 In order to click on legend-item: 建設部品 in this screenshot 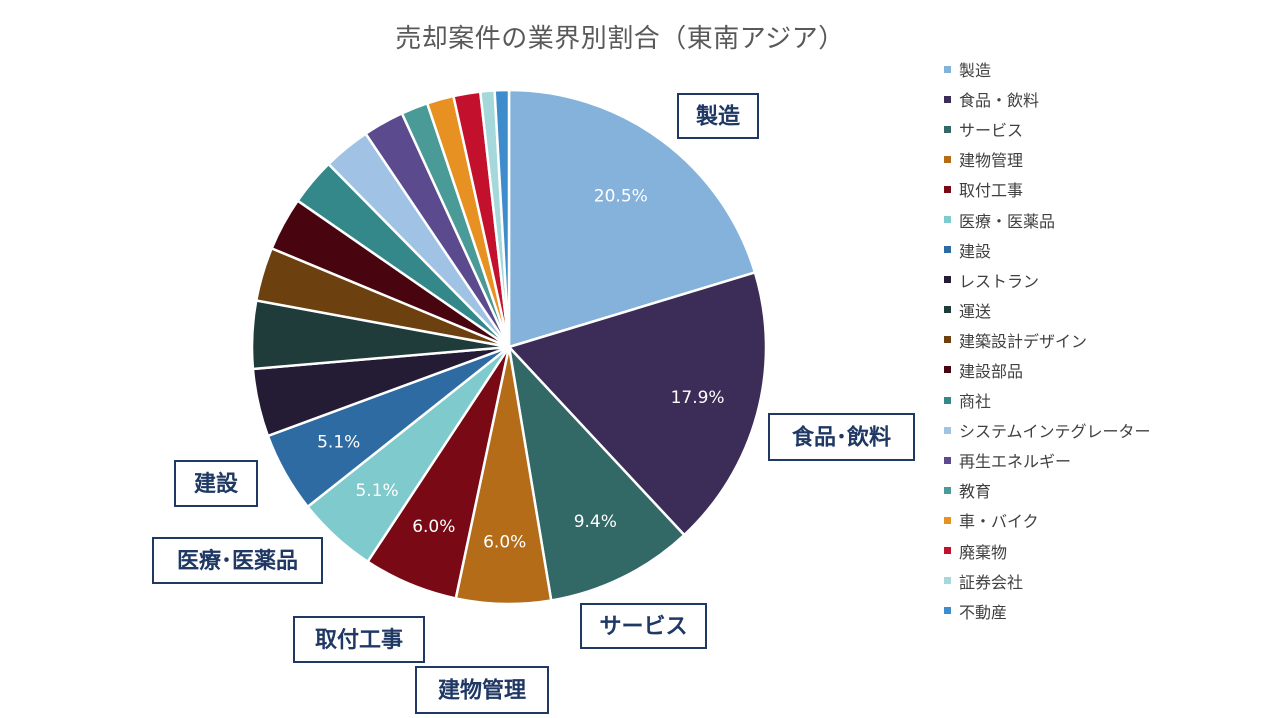, I will do `click(1047, 370)`.